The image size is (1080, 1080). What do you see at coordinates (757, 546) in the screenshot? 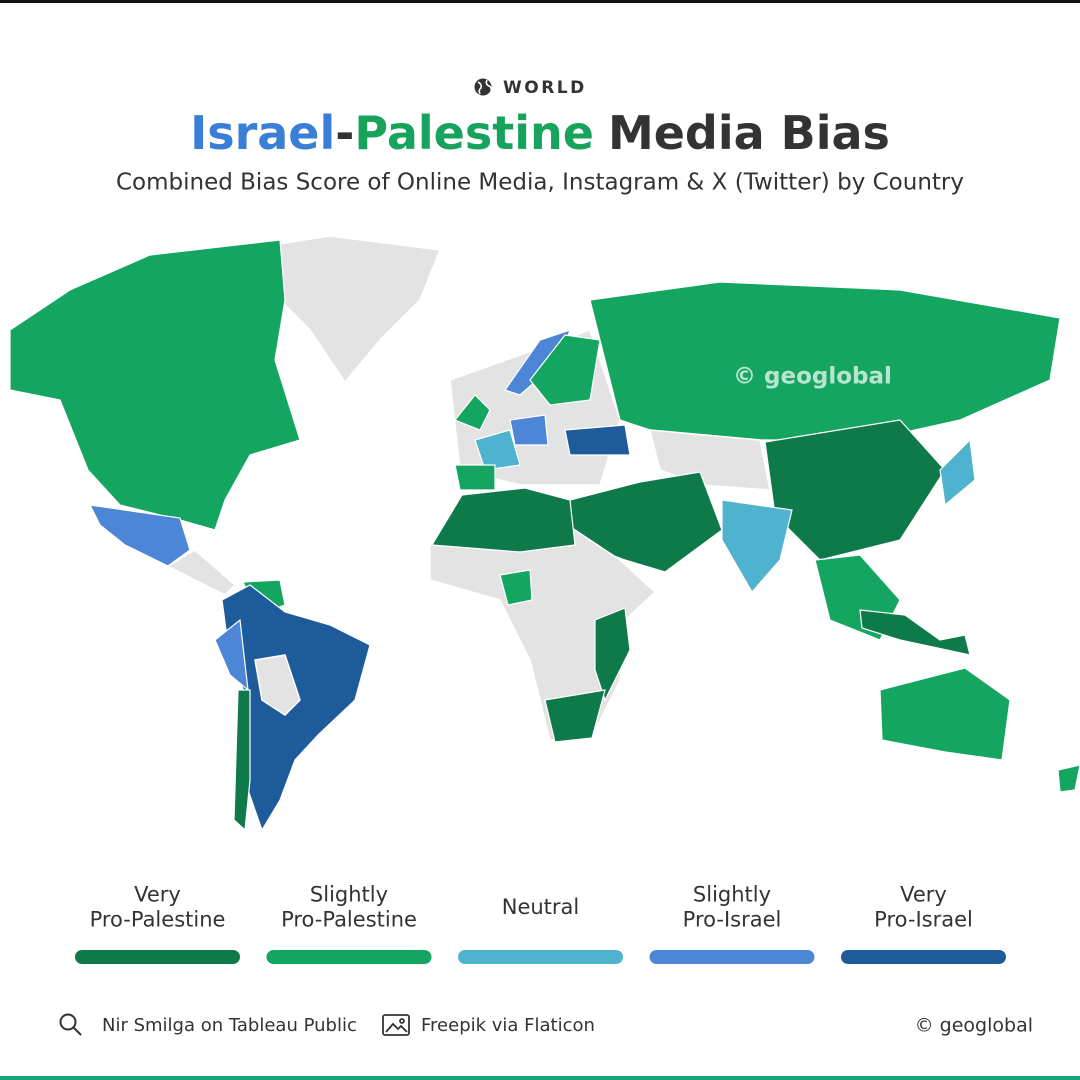
I see `india` at bounding box center [757, 546].